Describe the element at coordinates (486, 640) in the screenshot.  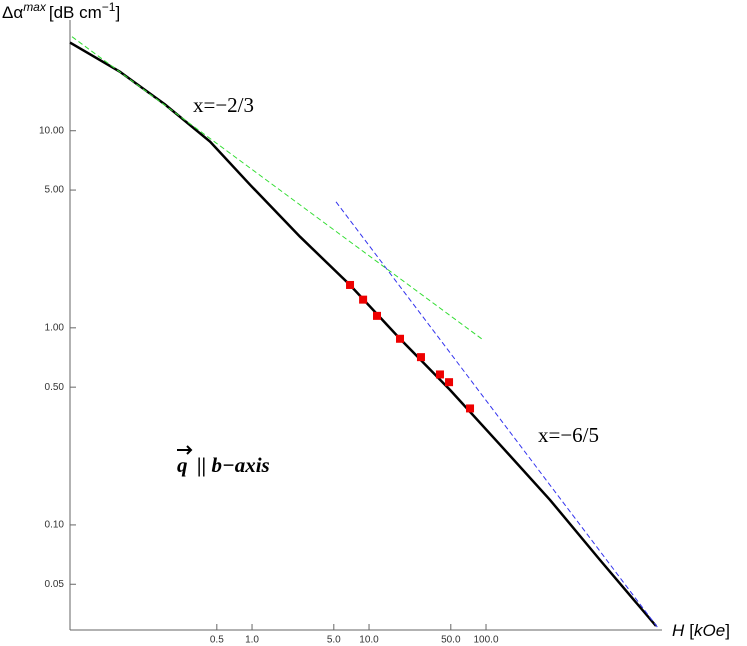
I see `x-tick-label: 100.0` at that location.